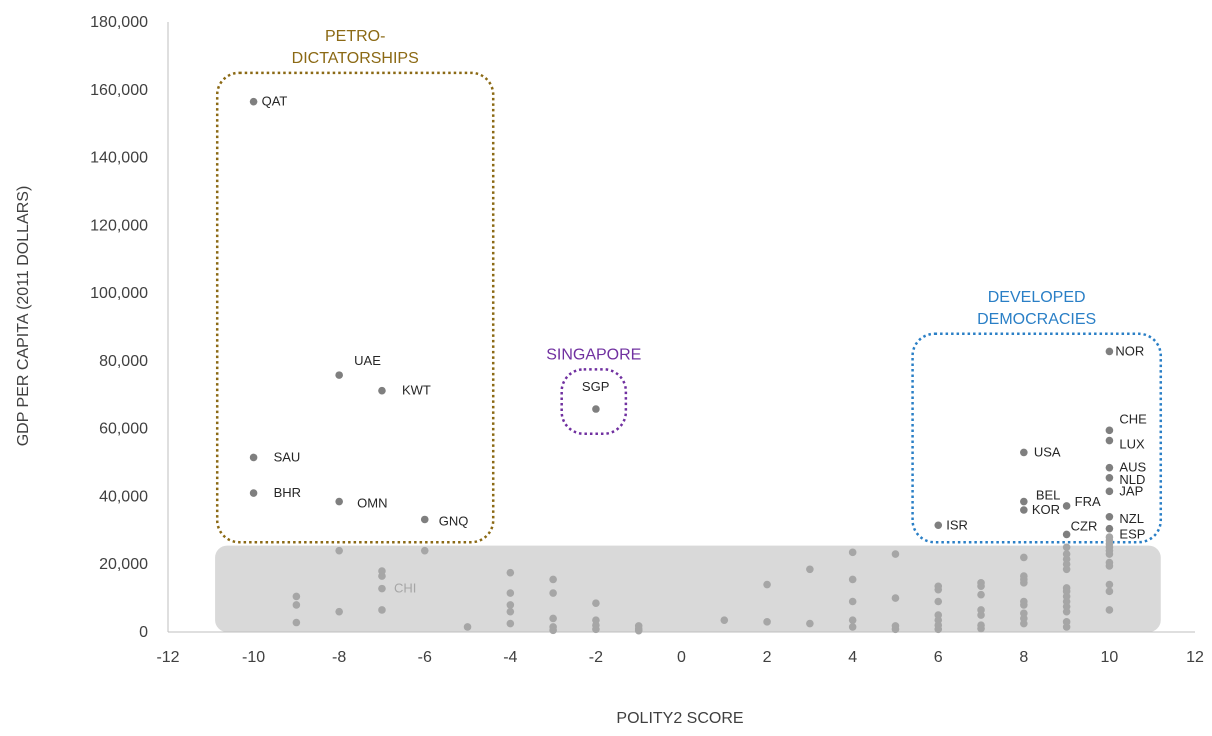 The height and width of the screenshot is (736, 1212). Describe the element at coordinates (1037, 438) in the screenshot. I see `annotation-box` at that location.